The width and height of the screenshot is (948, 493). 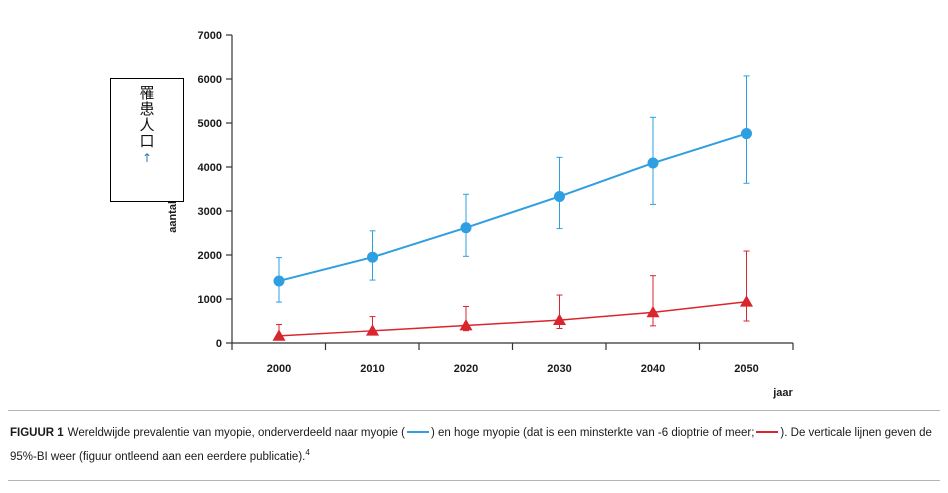 I want to click on x-tick-label: 2010, so click(x=372, y=369).